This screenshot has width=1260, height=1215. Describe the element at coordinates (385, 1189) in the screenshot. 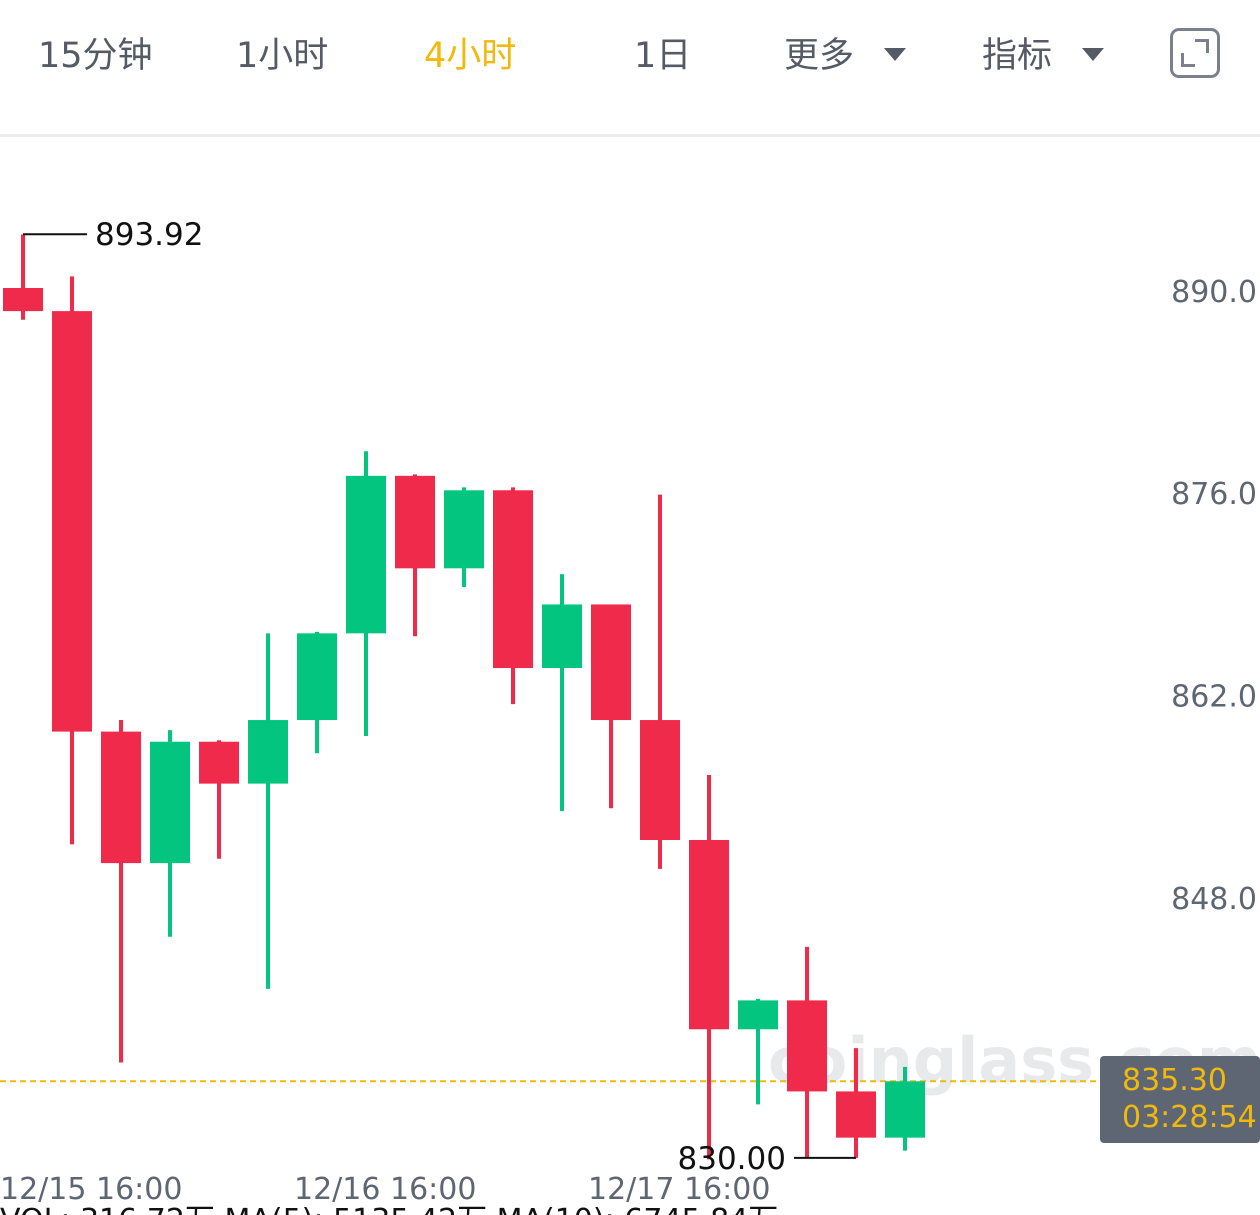

I see `x-tick-label: 12/16 16:00` at that location.